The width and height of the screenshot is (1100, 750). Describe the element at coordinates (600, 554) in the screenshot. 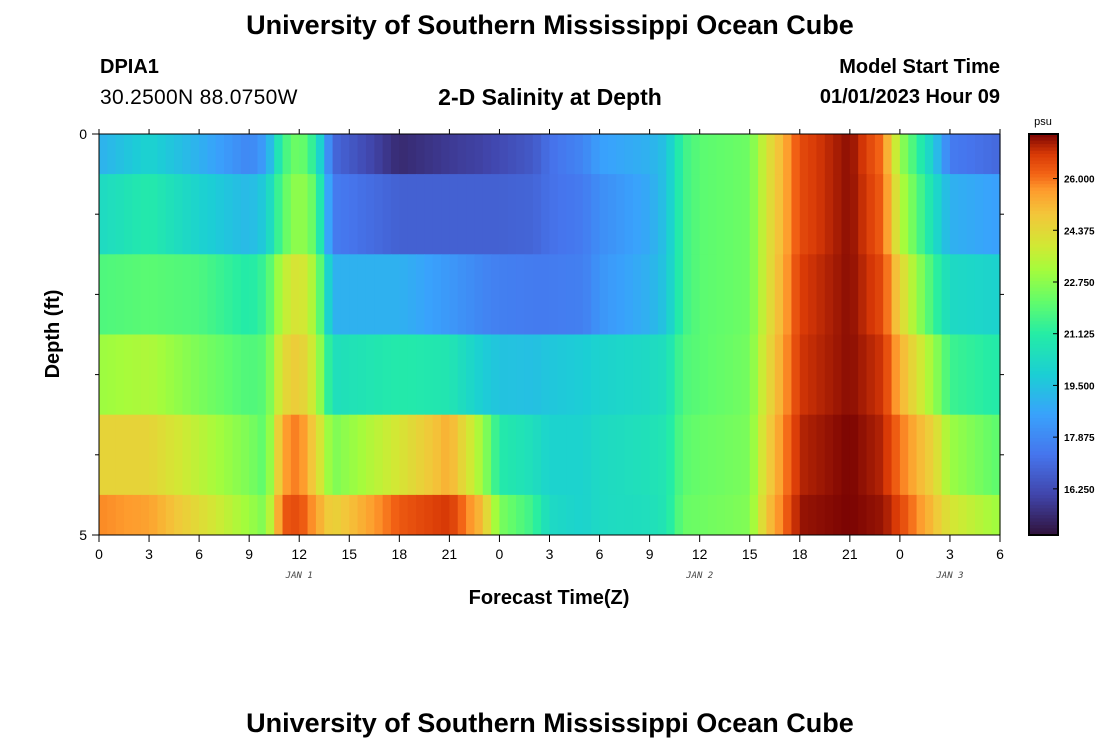

I see `x-tick-label: 6` at that location.